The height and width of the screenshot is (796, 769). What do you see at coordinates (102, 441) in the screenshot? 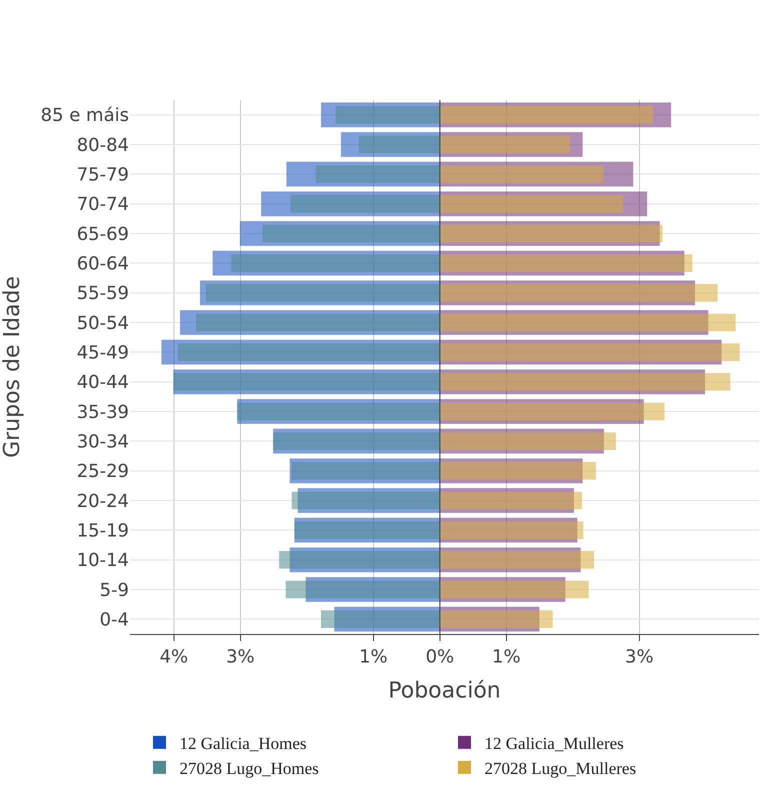
I see `y-tick-label: 30-34` at bounding box center [102, 441].